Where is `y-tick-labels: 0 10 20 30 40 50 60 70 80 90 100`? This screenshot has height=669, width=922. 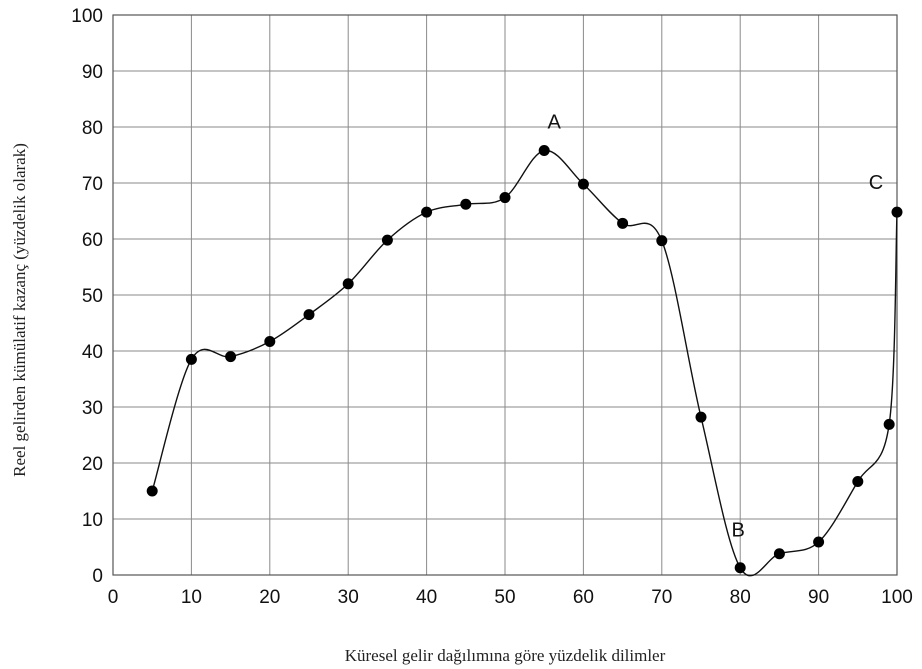
y-tick-labels: 0 10 20 30 40 50 60 70 80 90 100 is located at coordinates (87, 296).